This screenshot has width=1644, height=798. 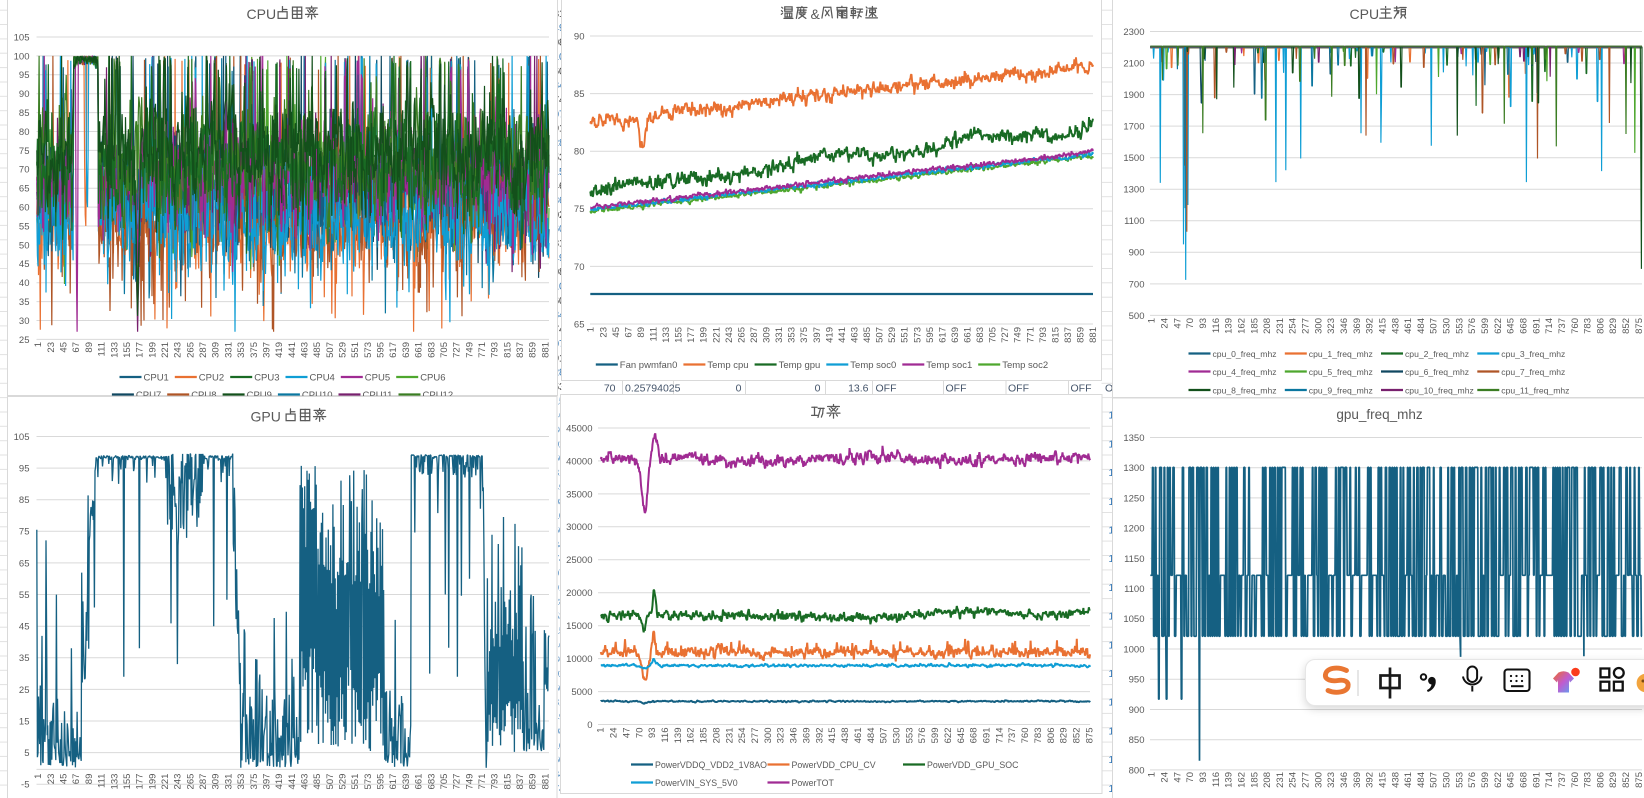 What do you see at coordinates (469, 782) in the screenshot?
I see `svg-text: 749` at bounding box center [469, 782].